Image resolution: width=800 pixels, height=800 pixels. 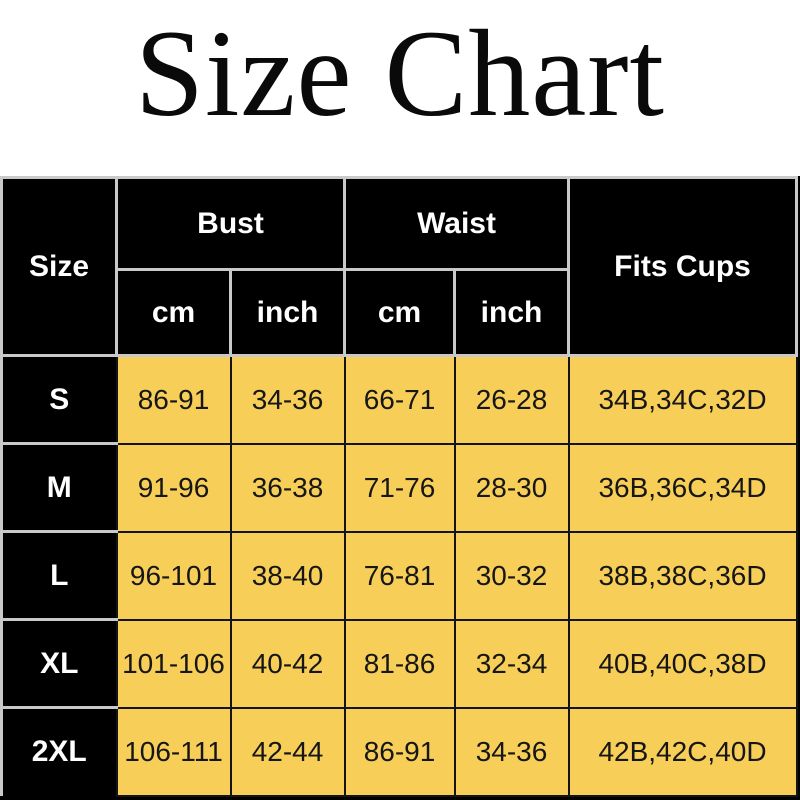 I want to click on table-row-l: L 96-101 38-40 76-81 30-32 38B,38C,36D, so click(x=399, y=575).